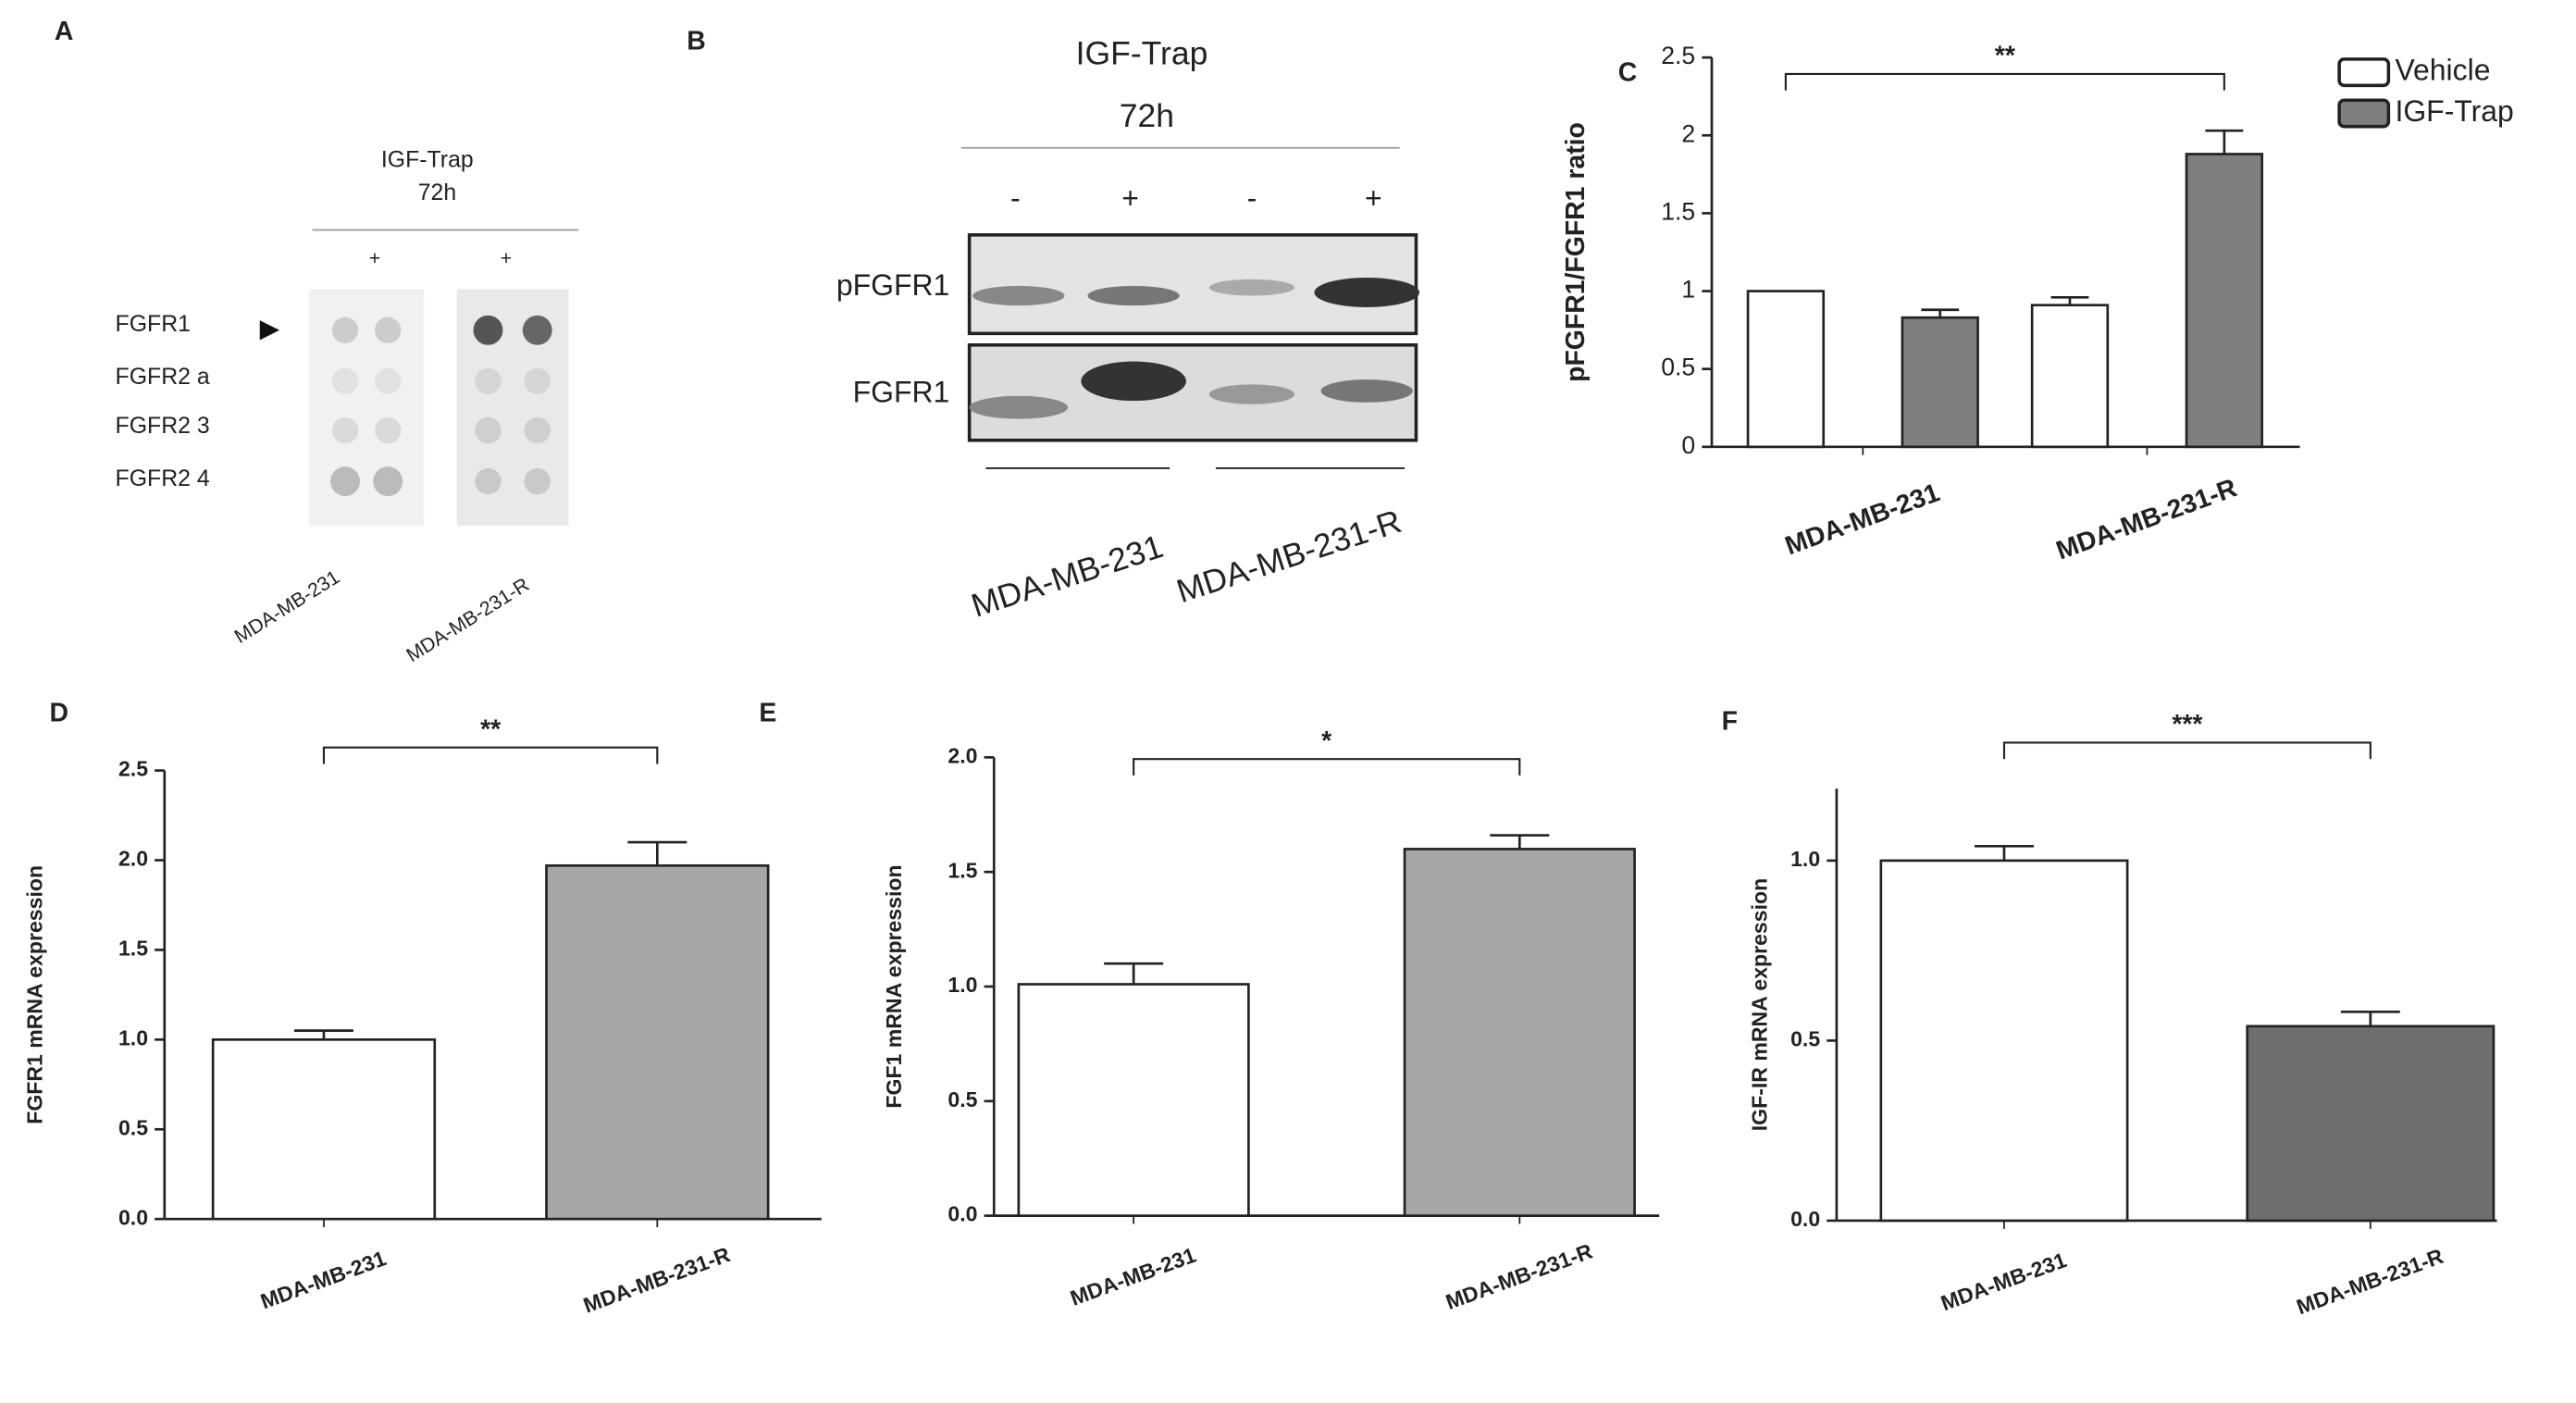 Image resolution: width=2576 pixels, height=1403 pixels. Describe the element at coordinates (1688, 133) in the screenshot. I see `y-tick-label: 2` at that location.